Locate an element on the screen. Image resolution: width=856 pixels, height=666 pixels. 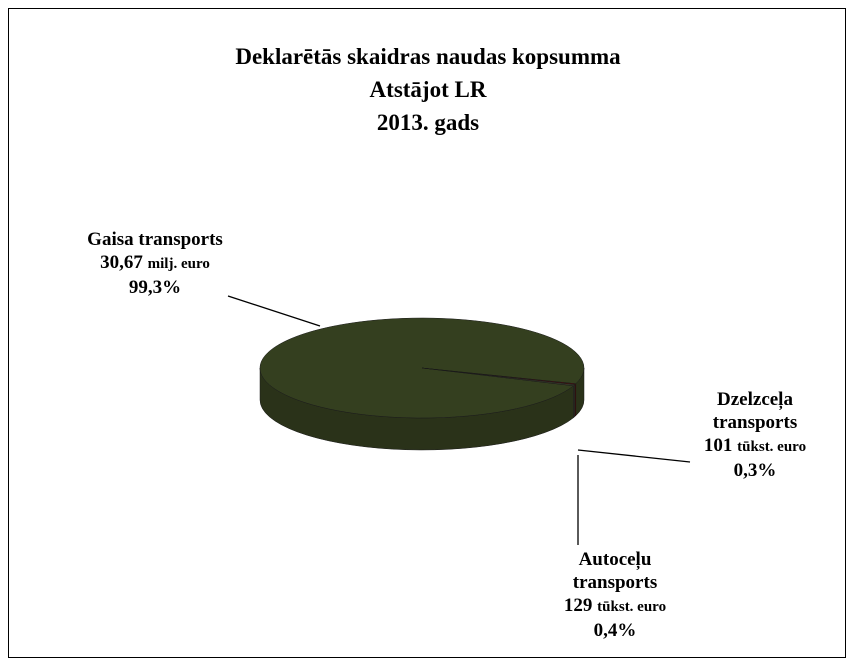
amount-unit: milj. euro is located at coordinates (178, 264).